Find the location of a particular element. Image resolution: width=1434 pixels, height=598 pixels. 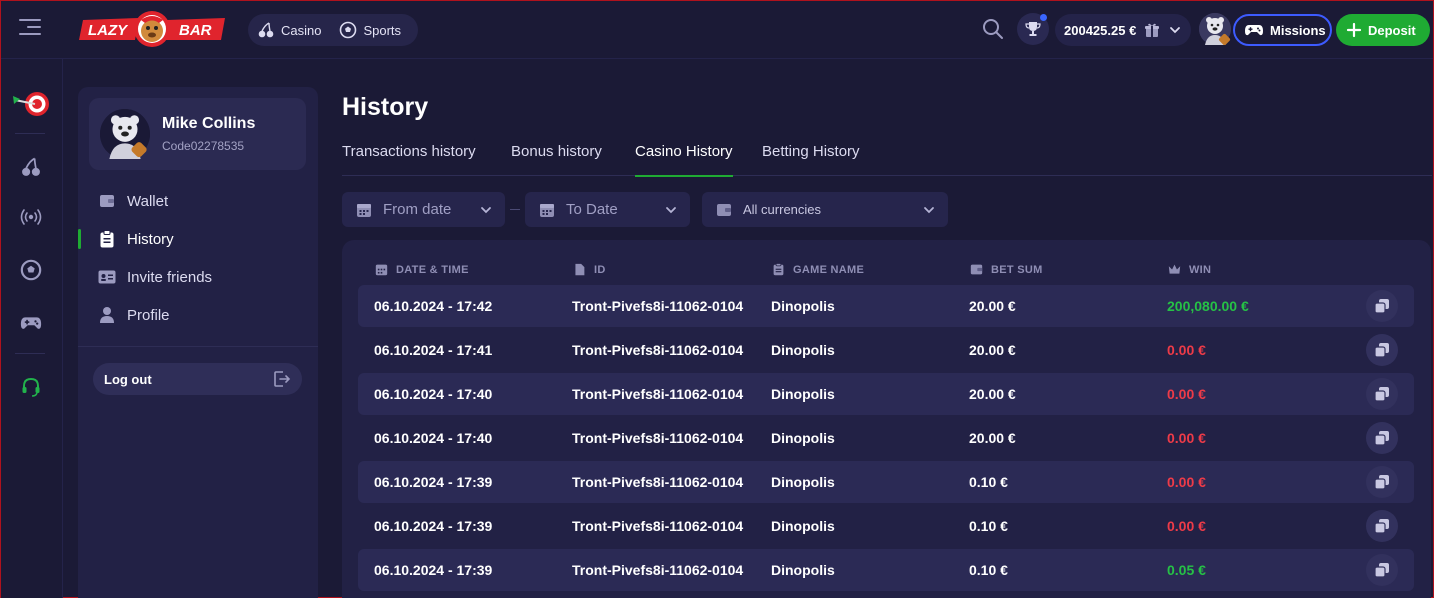

tab-casino-history: Casino History is located at coordinates (684, 160).